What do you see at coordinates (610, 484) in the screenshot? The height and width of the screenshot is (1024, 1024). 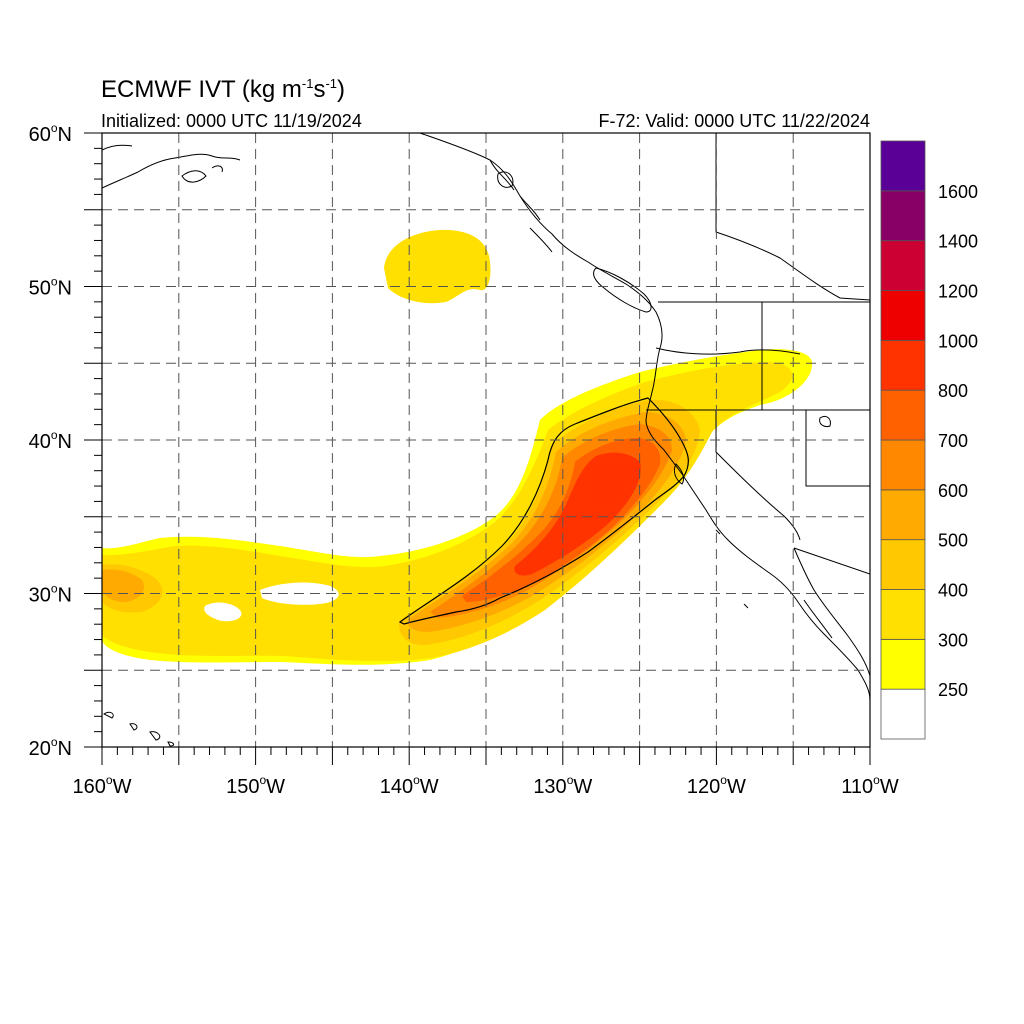 I see `ivt-region-core` at bounding box center [610, 484].